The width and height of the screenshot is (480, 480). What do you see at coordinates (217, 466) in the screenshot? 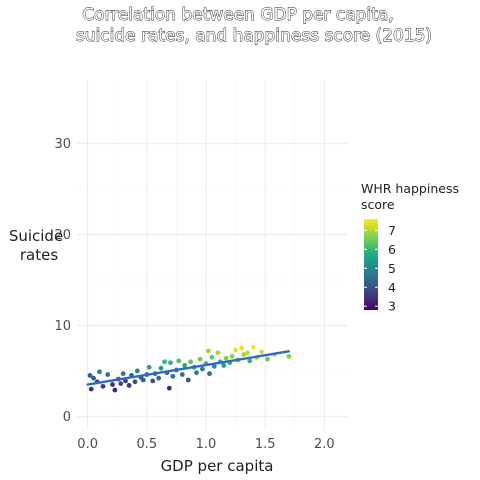
I see `x-axis-title: GDP per capita` at bounding box center [217, 466].